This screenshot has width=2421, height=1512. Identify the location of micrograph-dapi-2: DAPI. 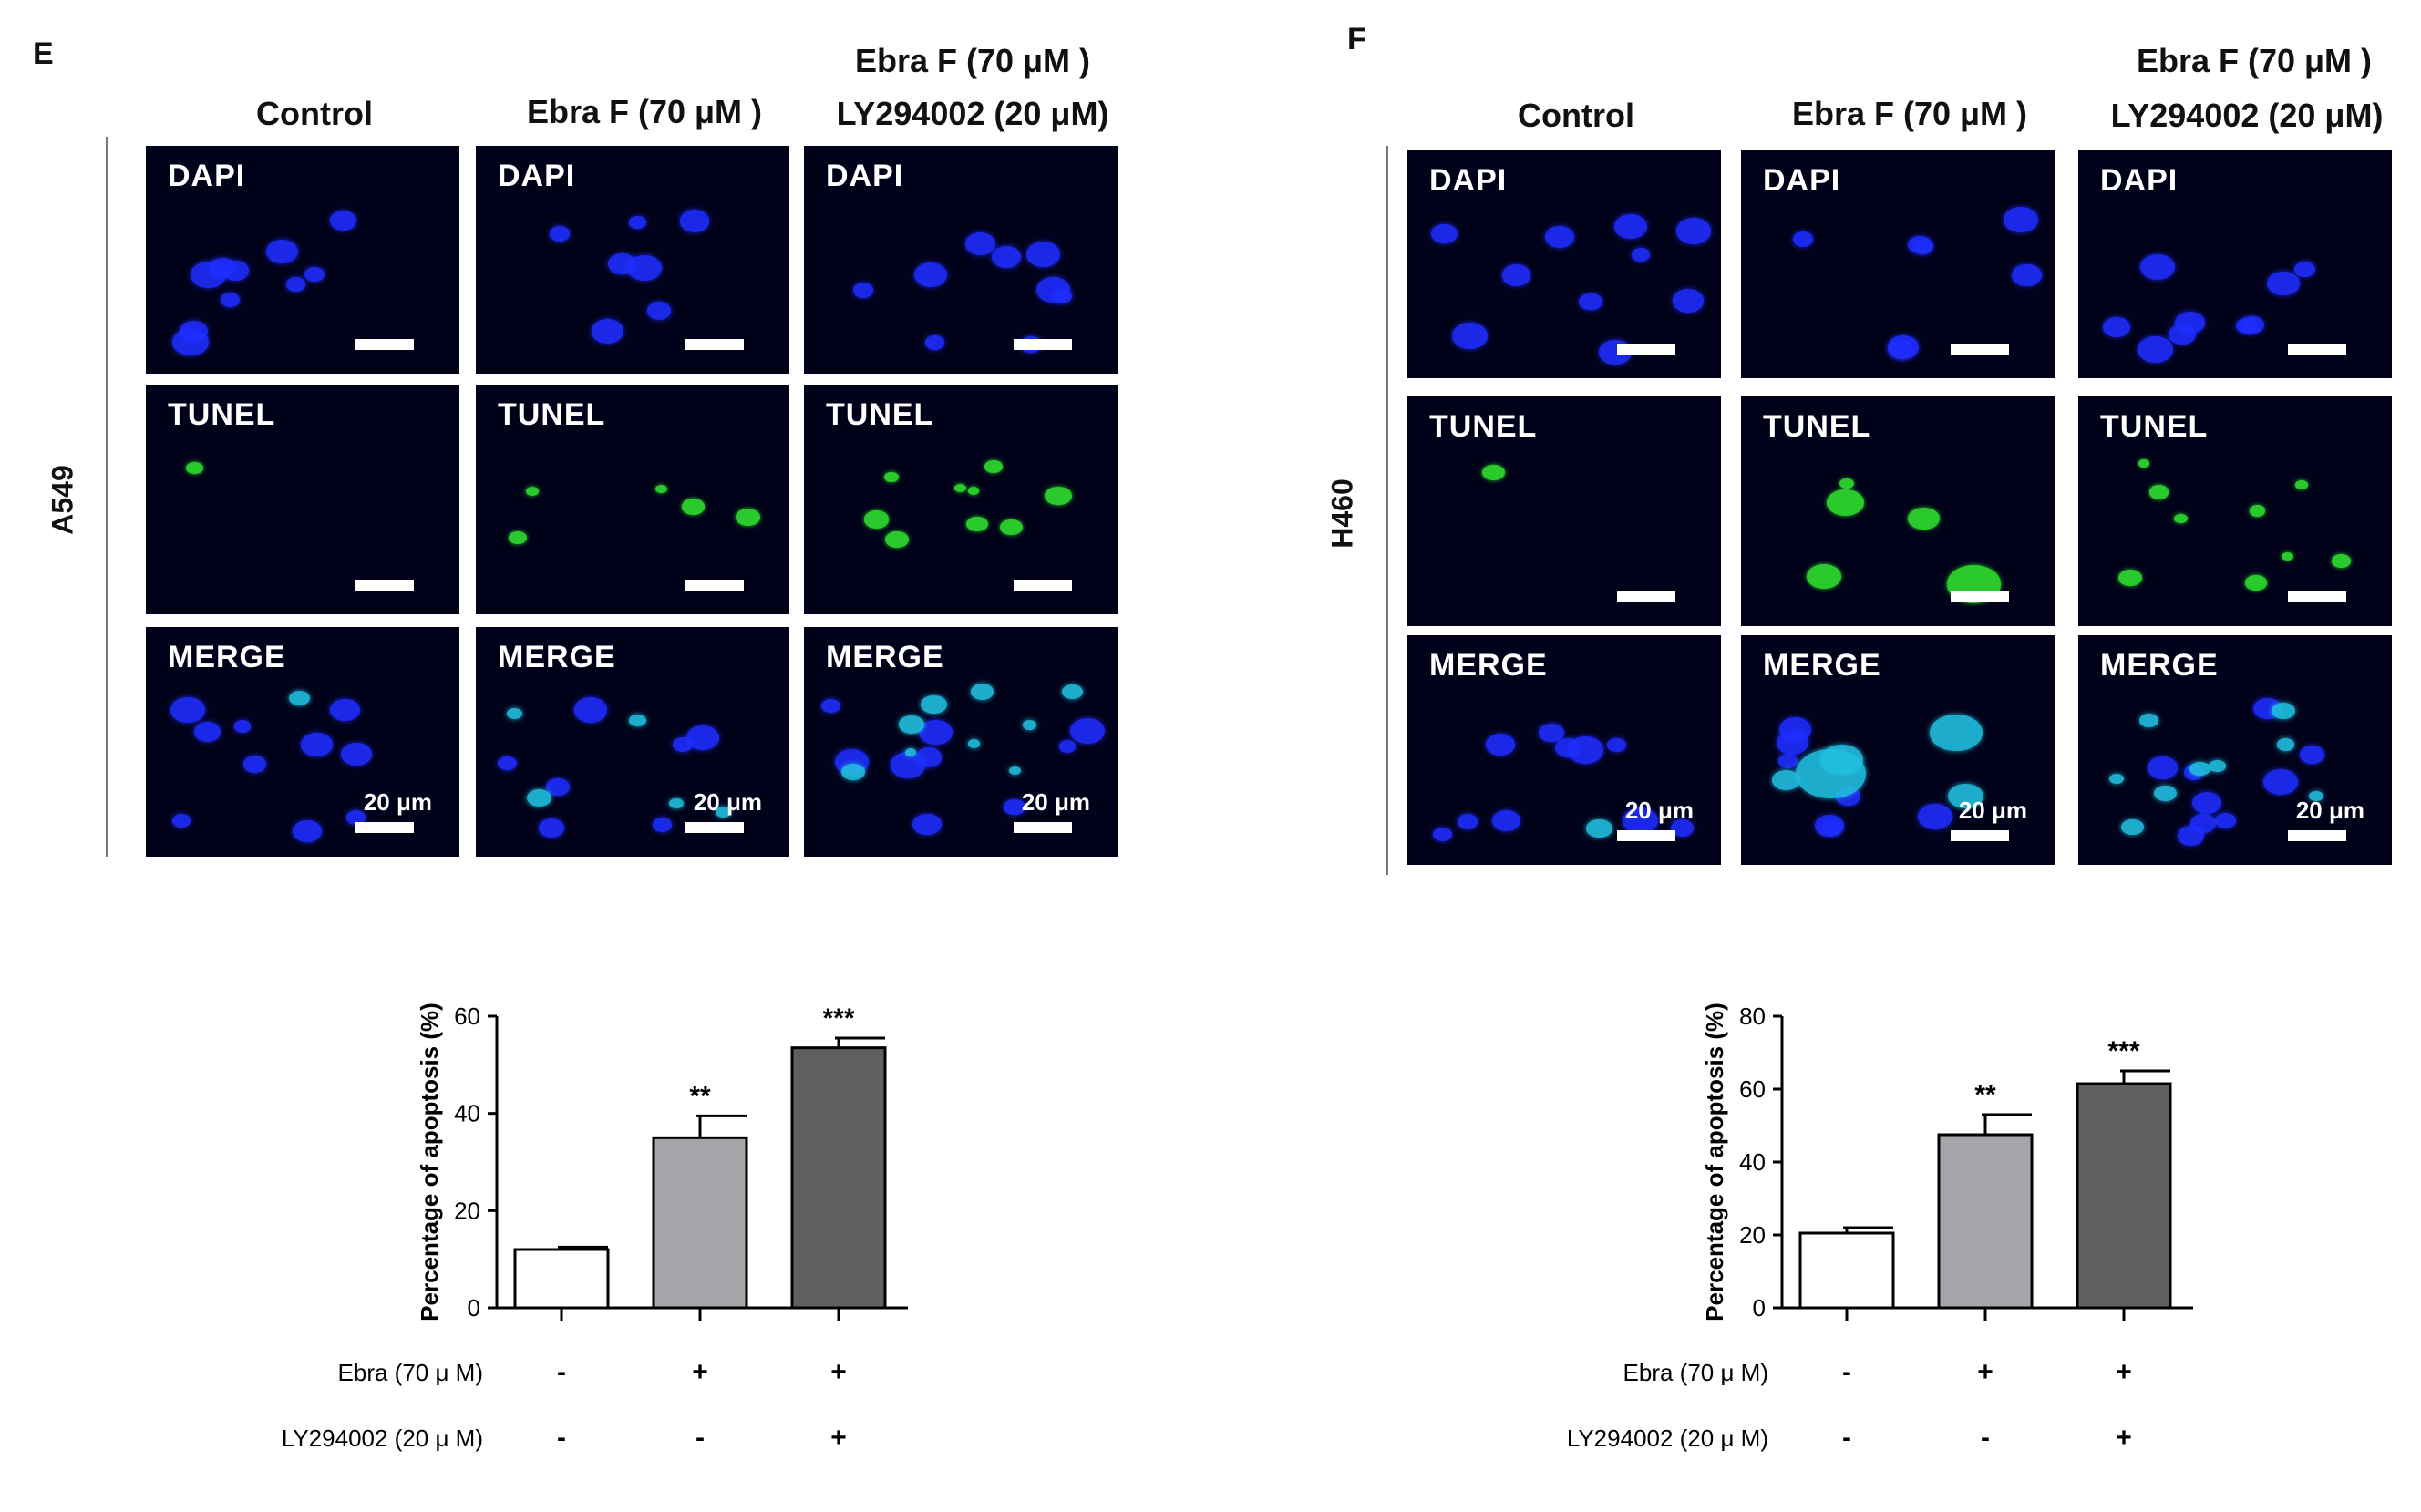
(632, 260).